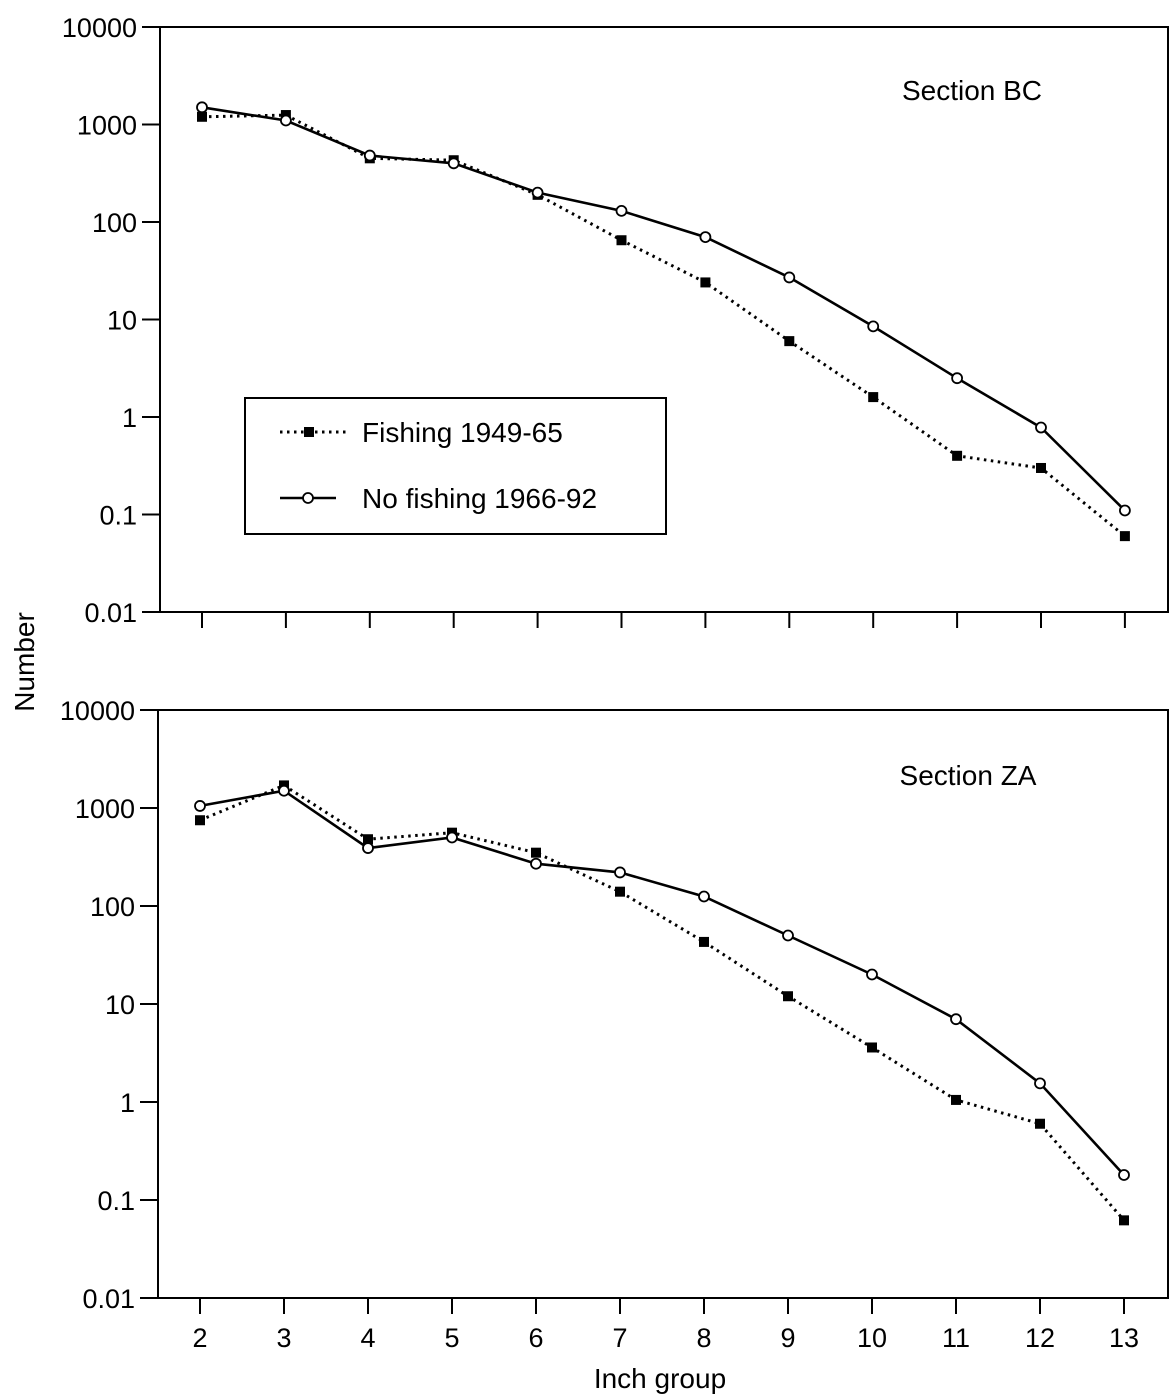 This screenshot has height=1398, width=1171. I want to click on legend-label-fishing: Fishing 1949-65, so click(462, 432).